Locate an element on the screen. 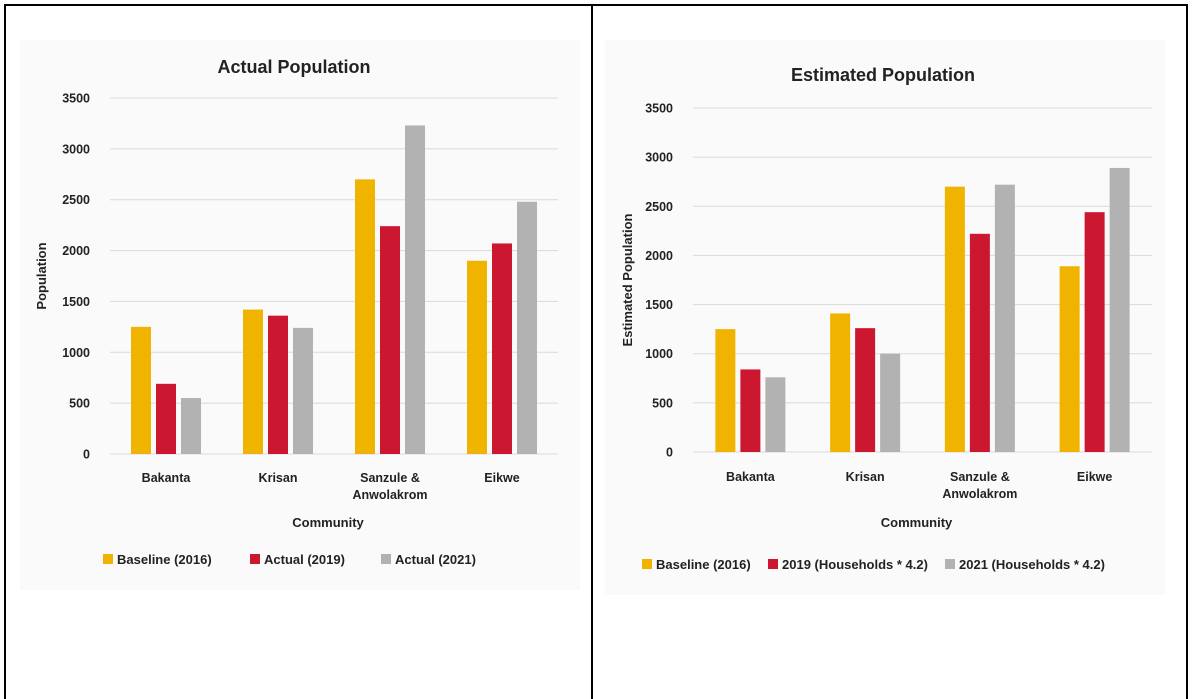 The width and height of the screenshot is (1192, 699). bar-actual-2019--2 is located at coordinates (390, 340).